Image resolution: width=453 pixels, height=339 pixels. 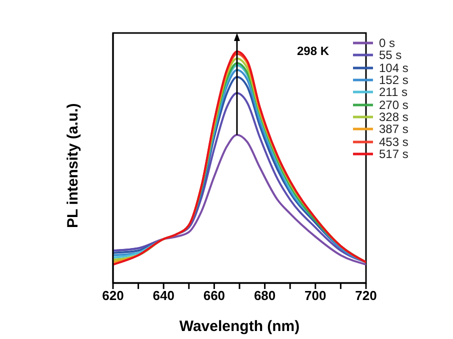 I want to click on x-tick-label: 660, so click(x=214, y=296).